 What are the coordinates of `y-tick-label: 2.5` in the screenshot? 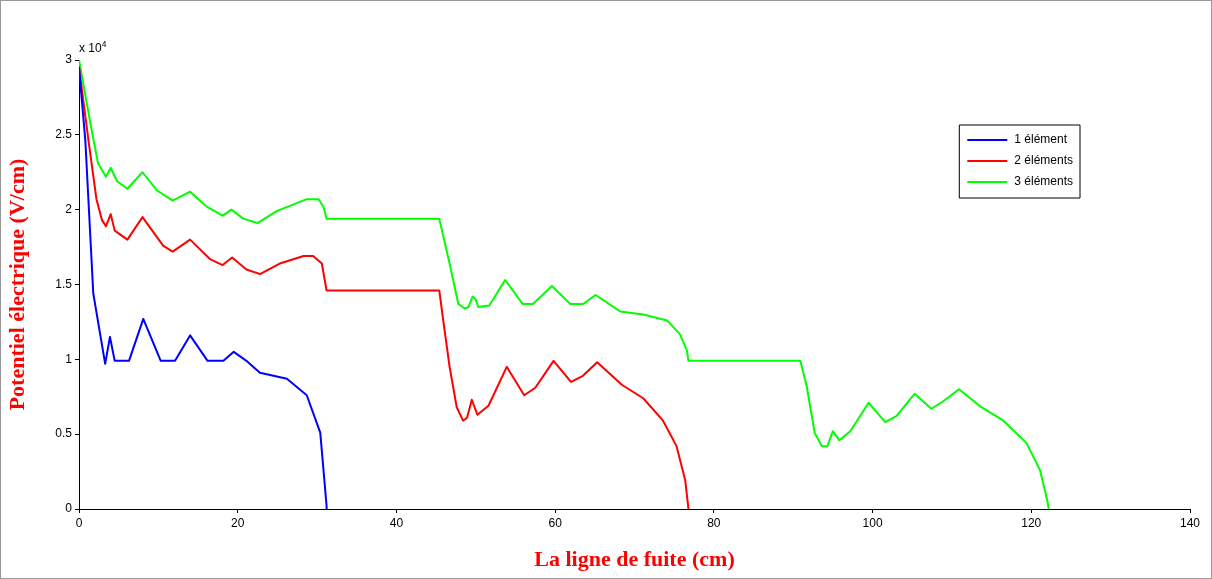 It's located at (64, 134).